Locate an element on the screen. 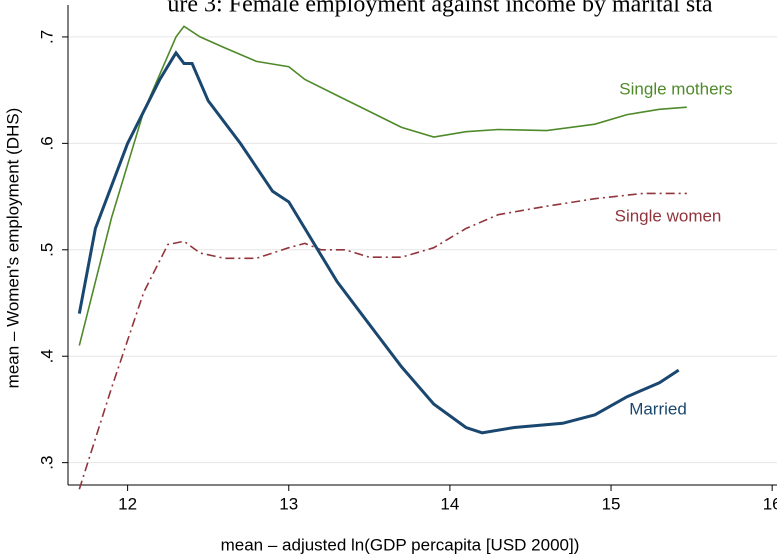 This screenshot has height=556, width=777. y-tick-label: .4 is located at coordinates (46, 356).